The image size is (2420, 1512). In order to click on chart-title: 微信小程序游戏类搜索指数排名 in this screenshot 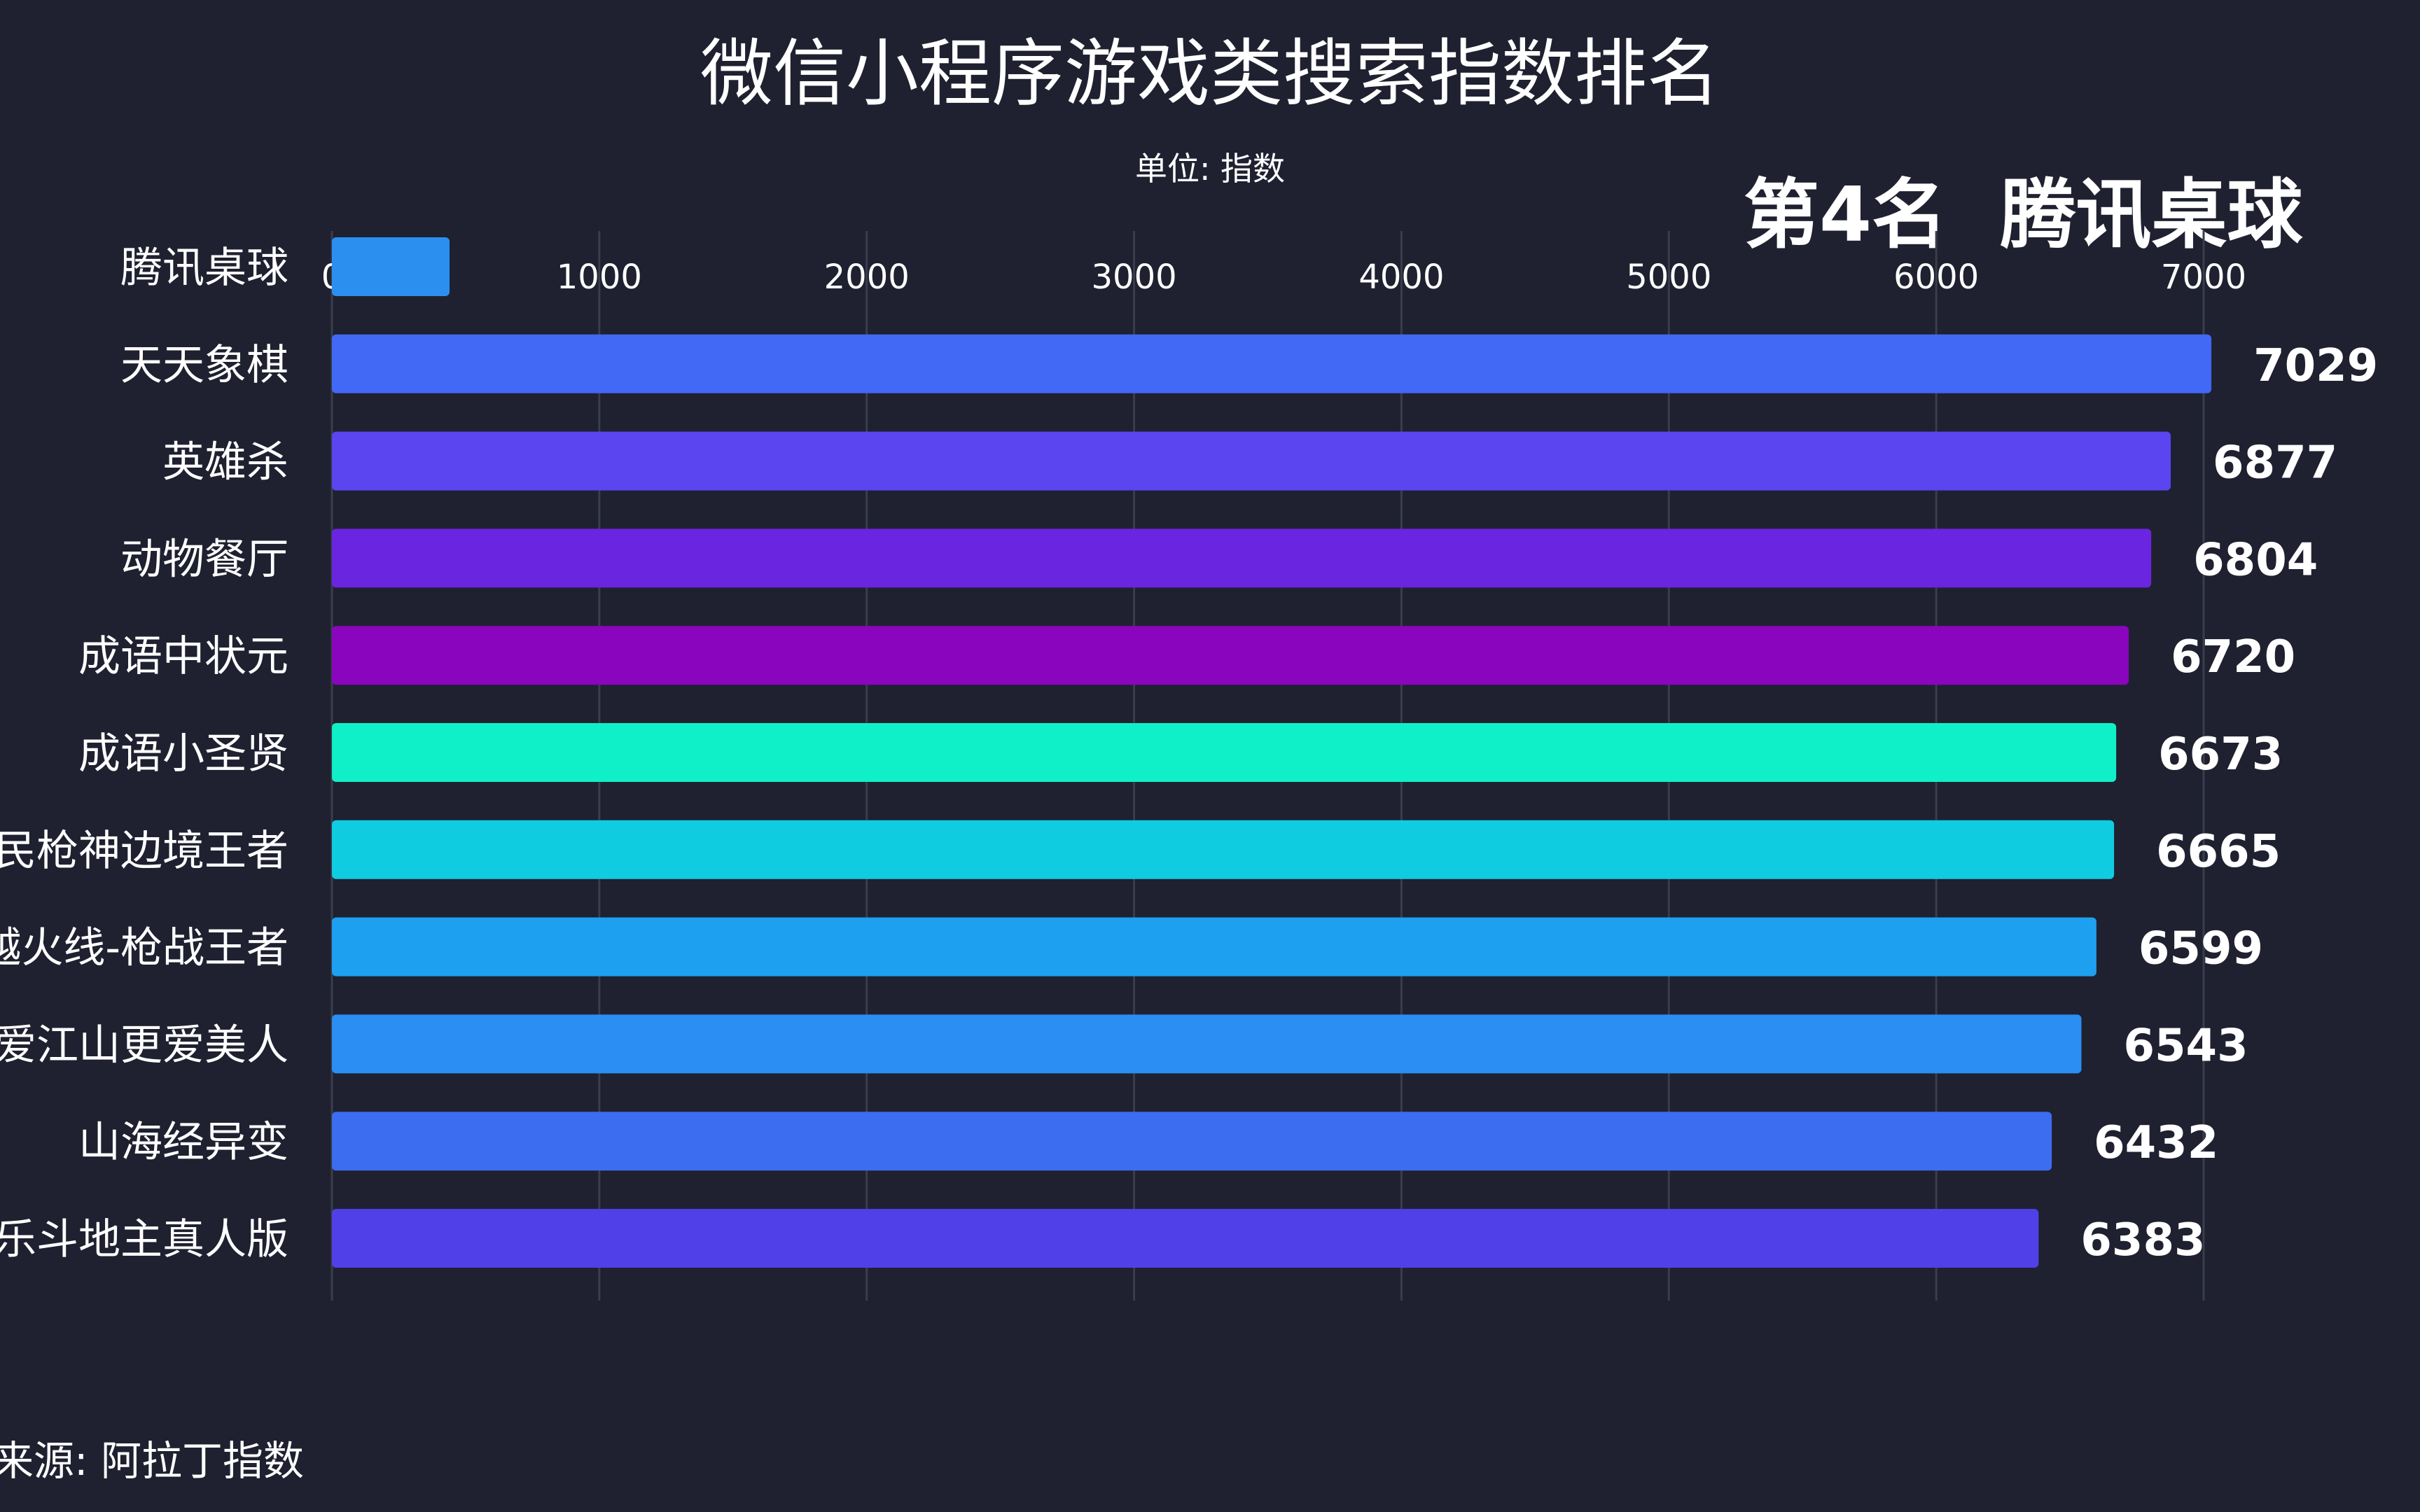, I will do `click(1210, 73)`.